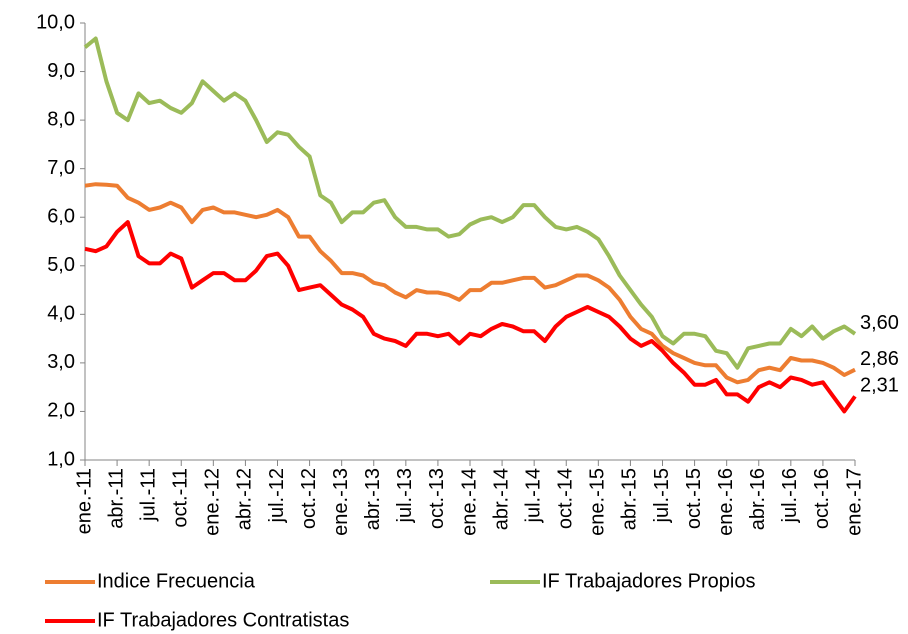  I want to click on y-tick-label: 10,0, so click(55, 22).